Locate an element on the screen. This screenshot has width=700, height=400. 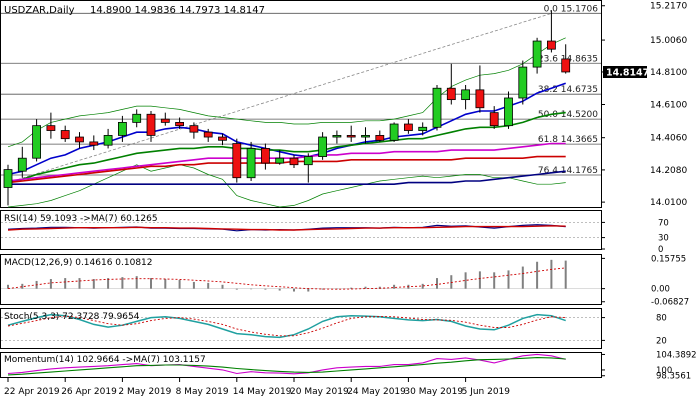
momentum-header: Momentum(14) 102.9664 ->MA(7) 103.1157 is located at coordinates (105, 360).